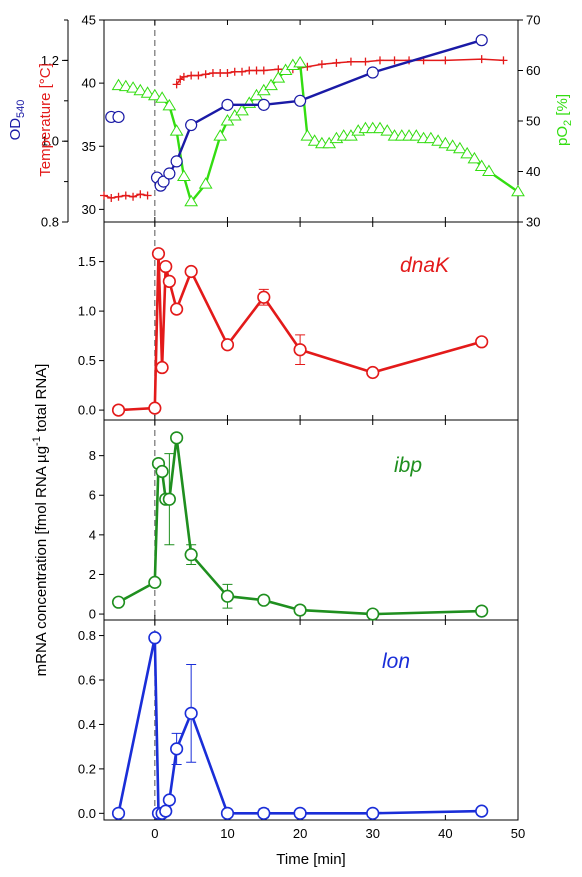  What do you see at coordinates (533, 222) in the screenshot?
I see `po2-tick-label: 30` at bounding box center [533, 222].